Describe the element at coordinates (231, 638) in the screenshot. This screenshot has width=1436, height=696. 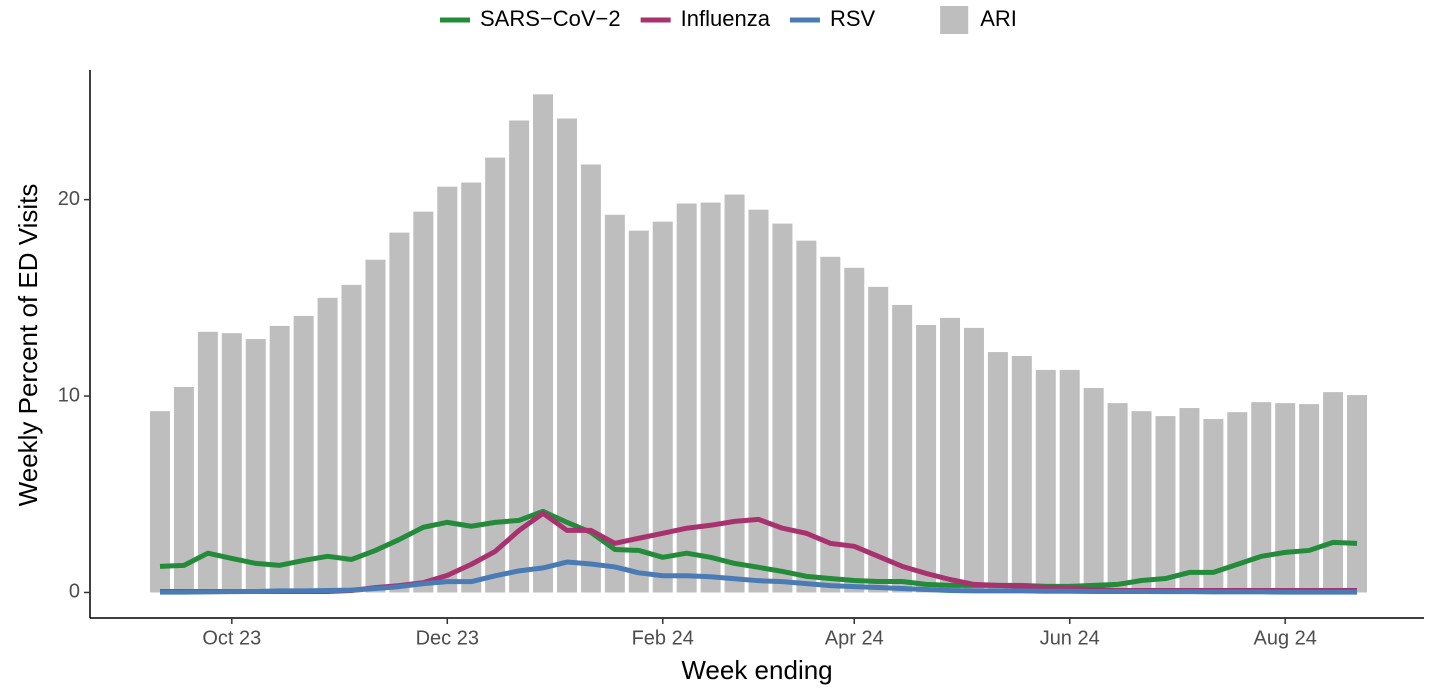
I see `x-tick-label: Oct 23` at that location.